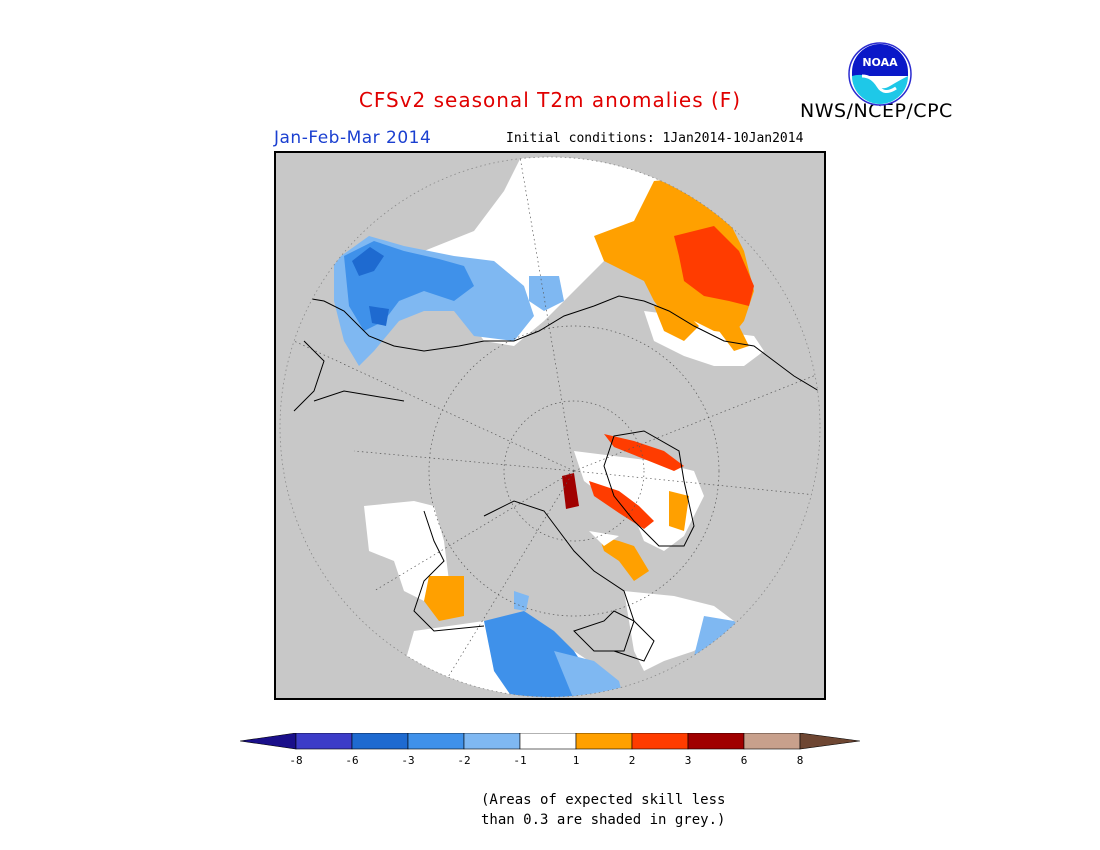 This screenshot has width=1100, height=850. Describe the element at coordinates (570, 491) in the screenshot. I see `darkred-region-yukon` at that location.